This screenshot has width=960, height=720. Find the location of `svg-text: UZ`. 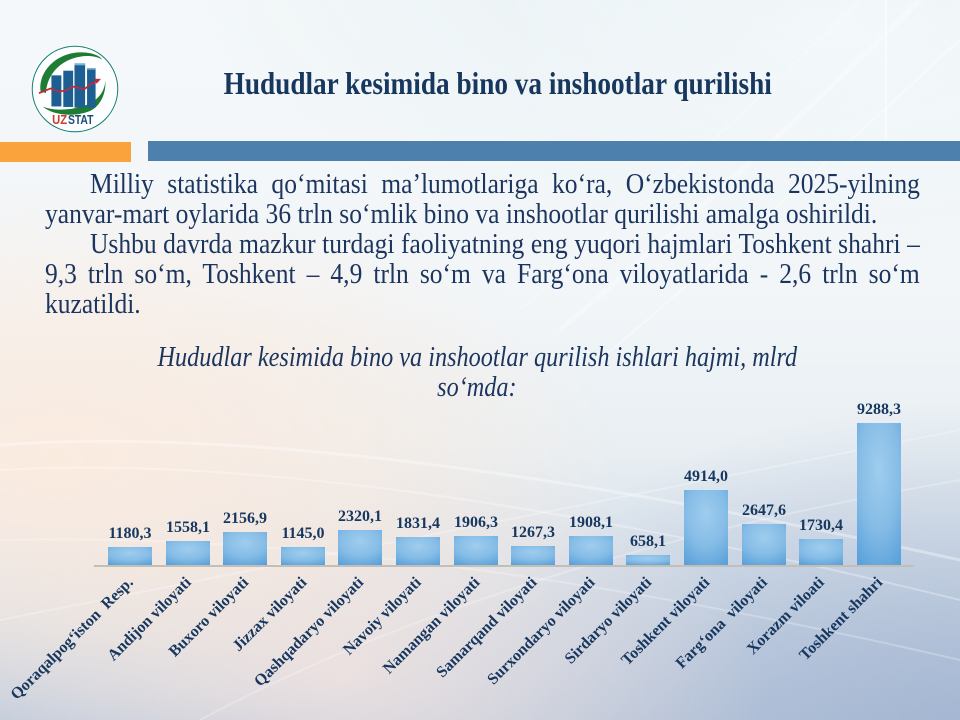

svg-text: UZ is located at coordinates (59, 119).